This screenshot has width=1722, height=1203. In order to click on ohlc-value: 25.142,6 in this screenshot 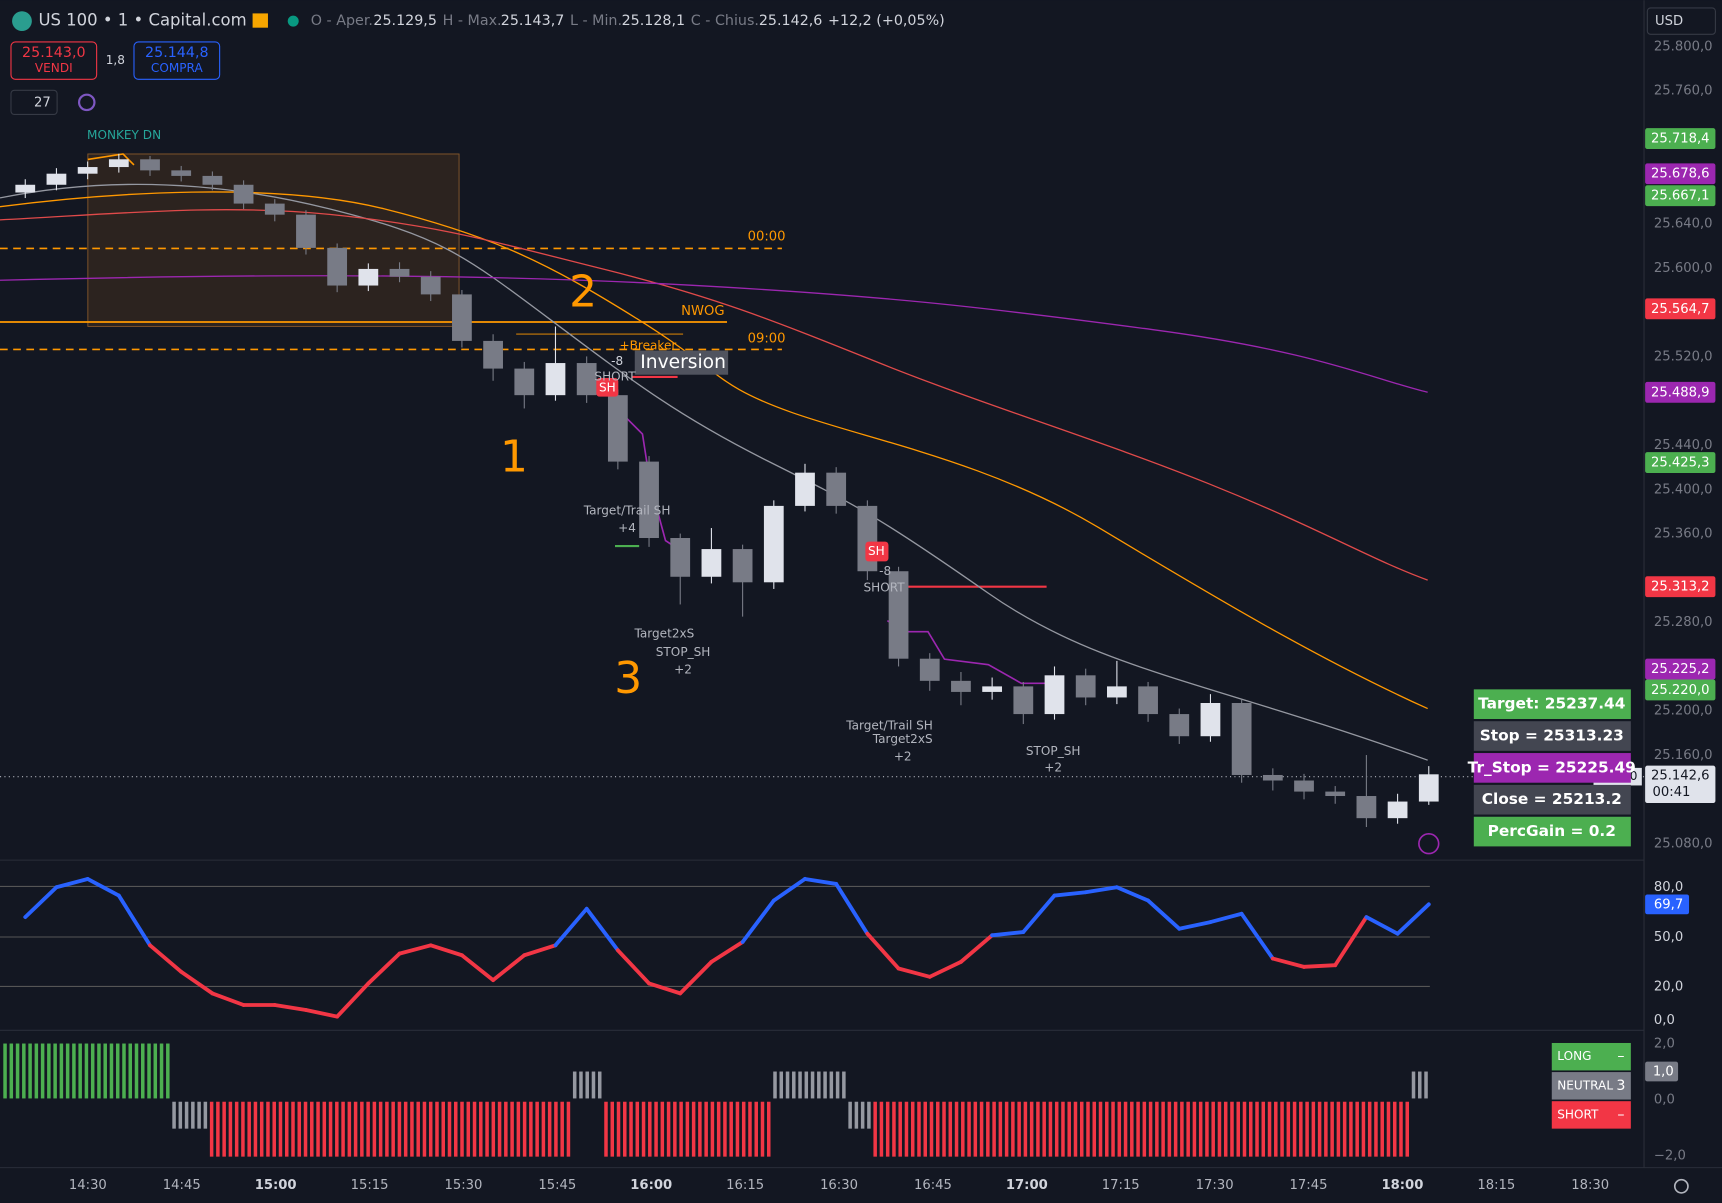, I will do `click(791, 21)`.